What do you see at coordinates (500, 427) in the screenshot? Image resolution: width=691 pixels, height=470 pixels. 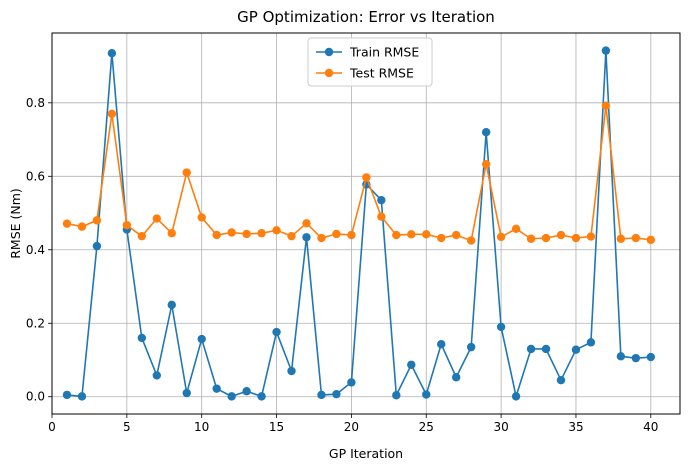 I see `x-tick-label: 30` at bounding box center [500, 427].